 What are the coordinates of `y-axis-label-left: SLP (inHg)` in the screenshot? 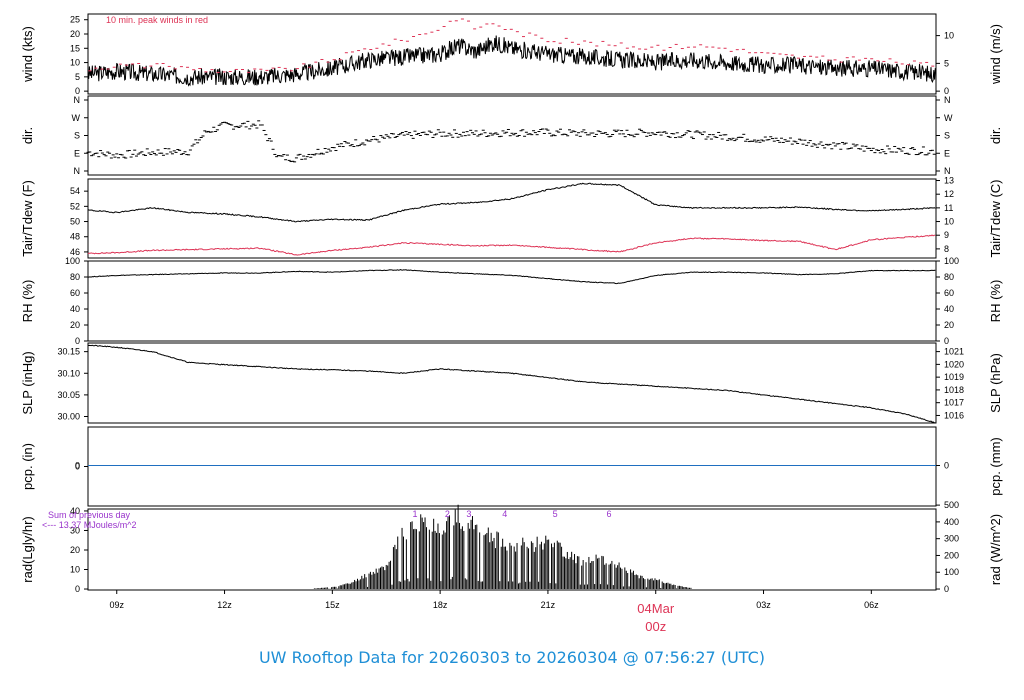 It's located at (27, 382).